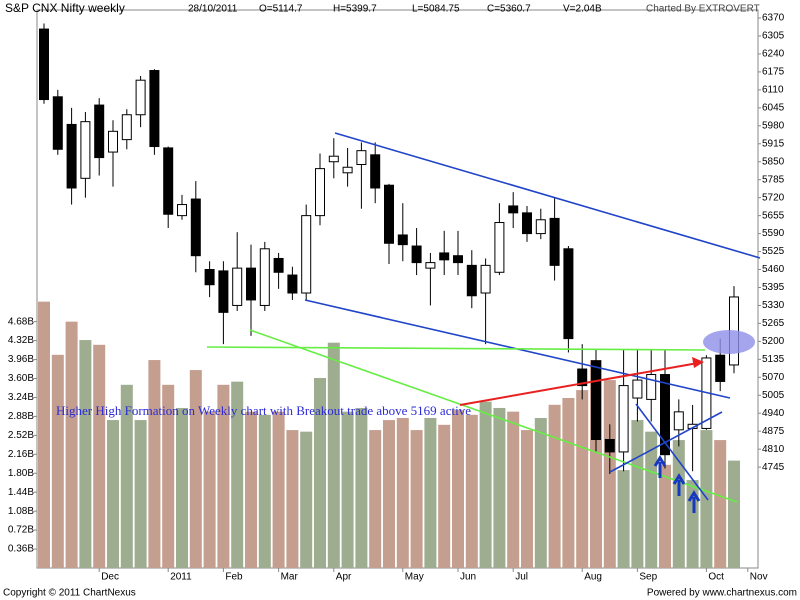 This screenshot has width=800, height=600. Describe the element at coordinates (344, 577) in the screenshot. I see `x-tick-label: Apr` at that location.